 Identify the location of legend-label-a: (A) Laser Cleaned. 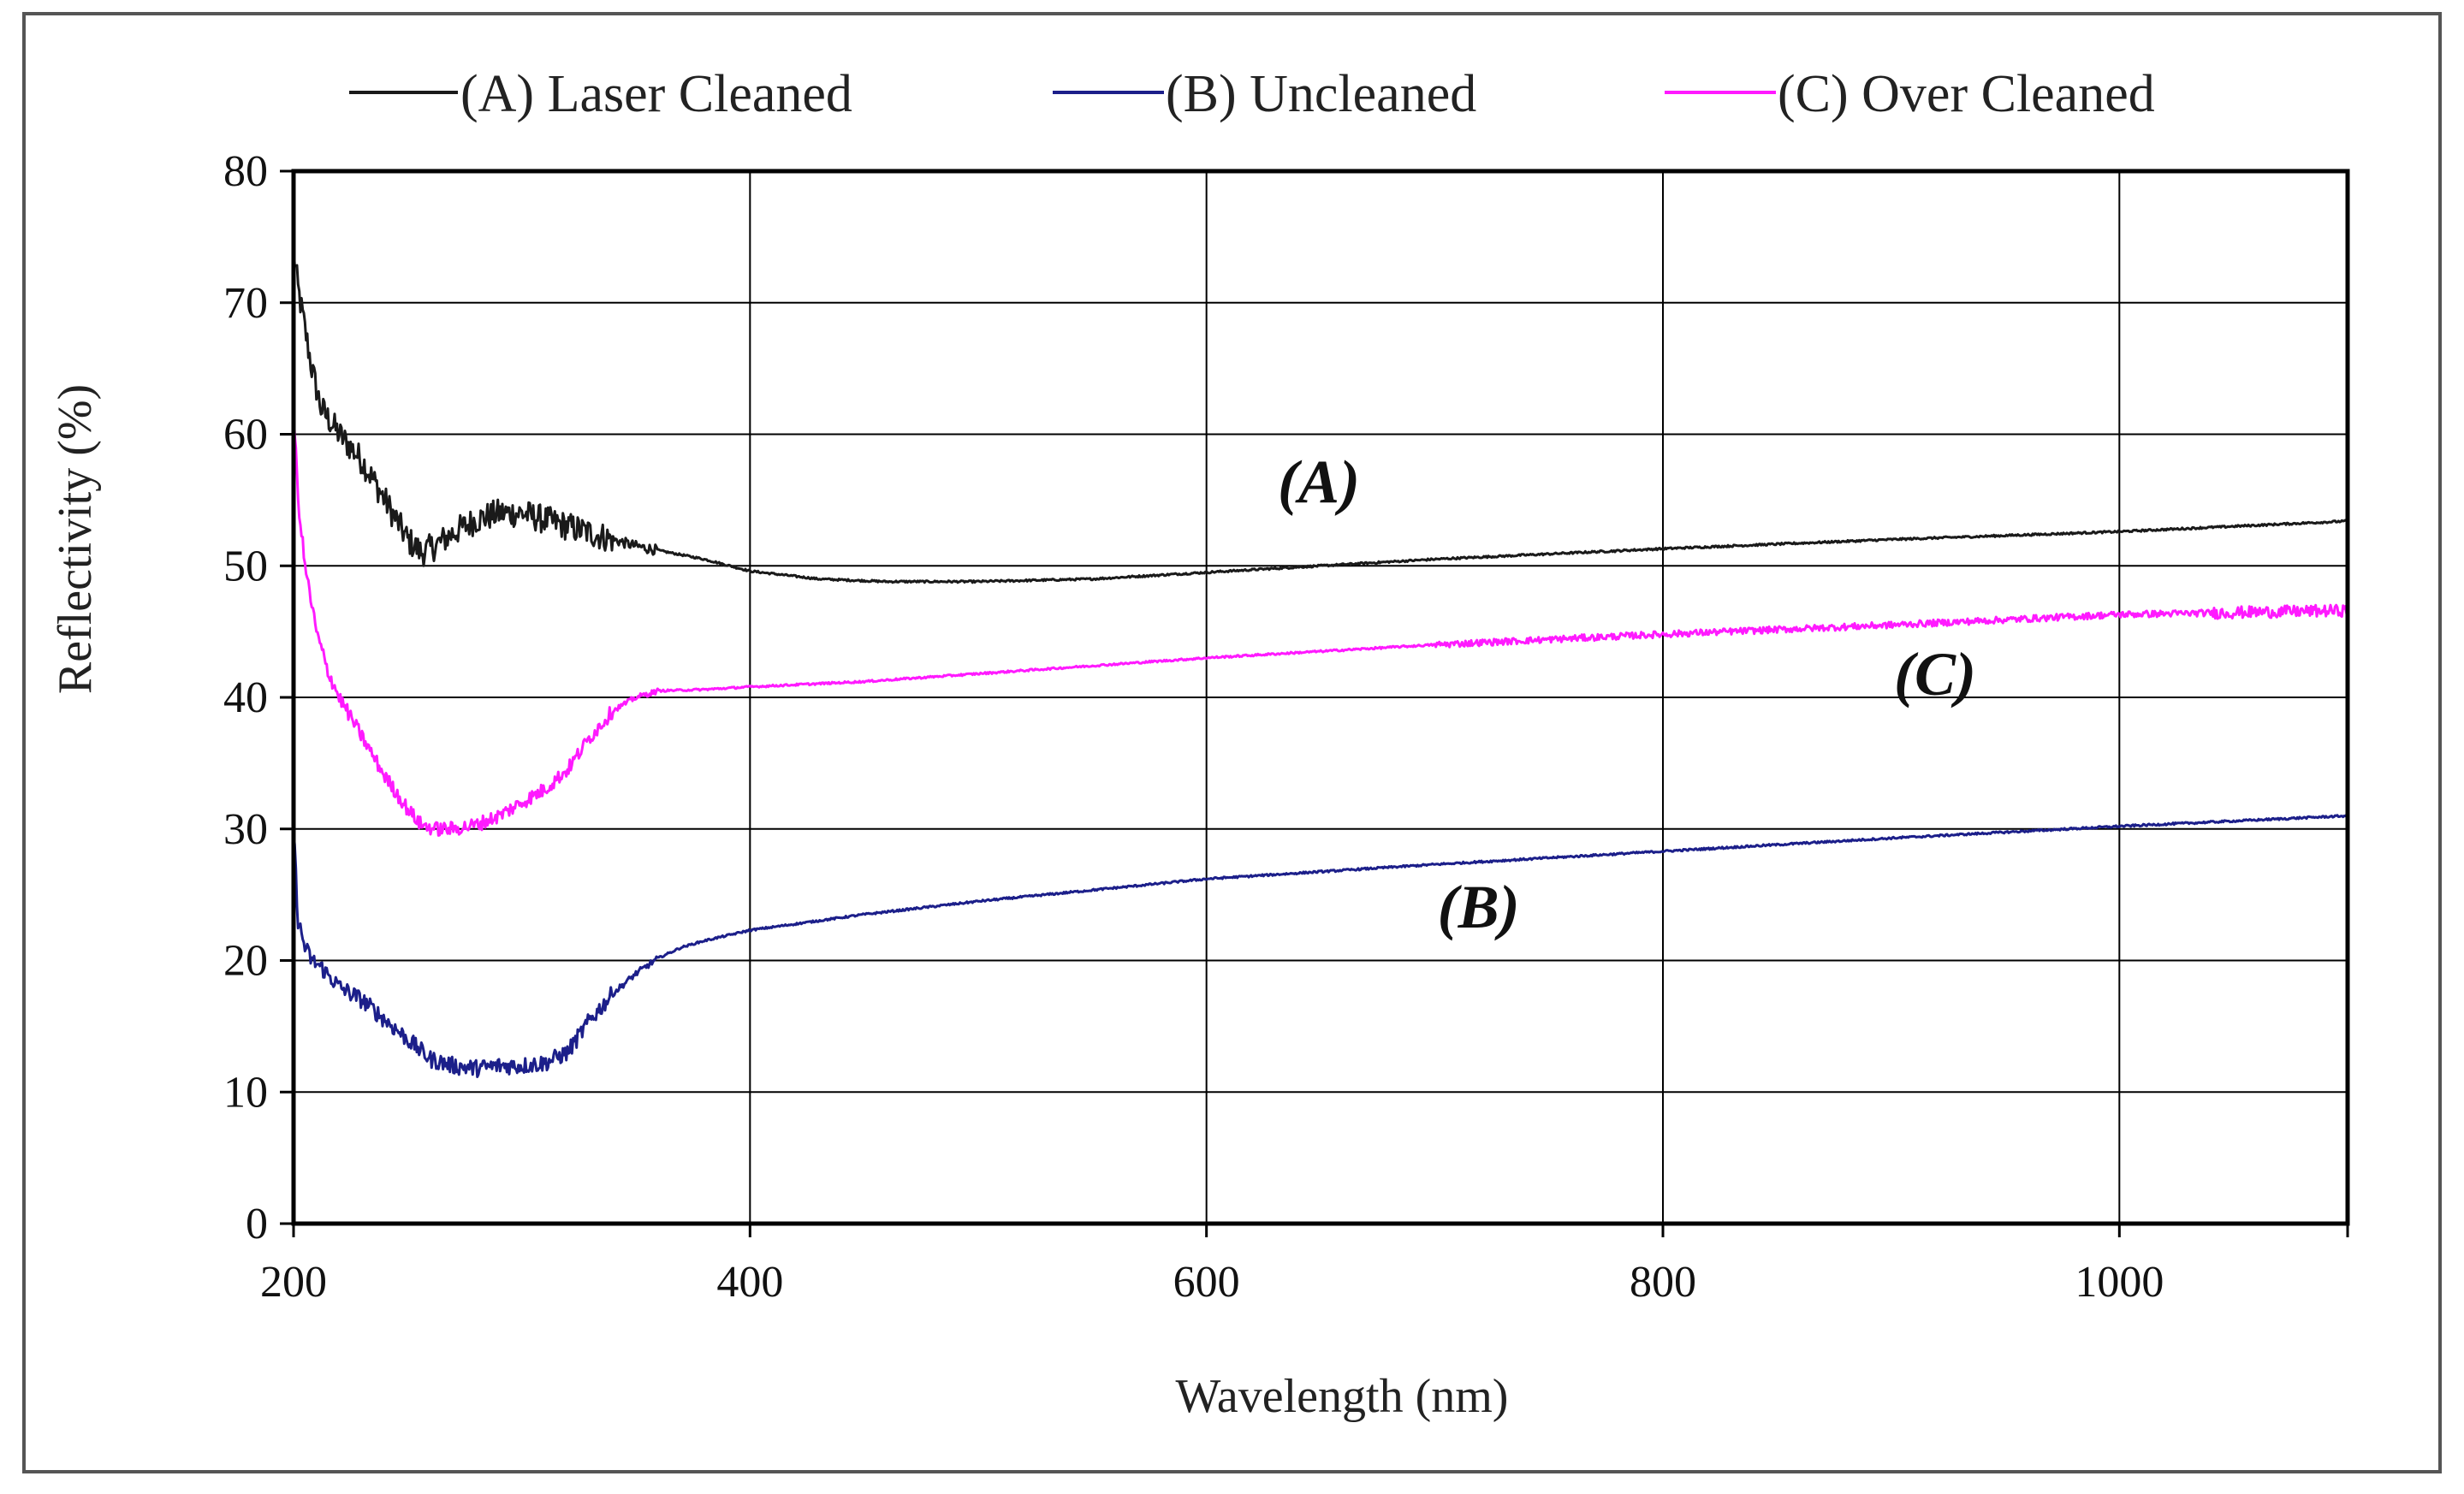
(656, 94).